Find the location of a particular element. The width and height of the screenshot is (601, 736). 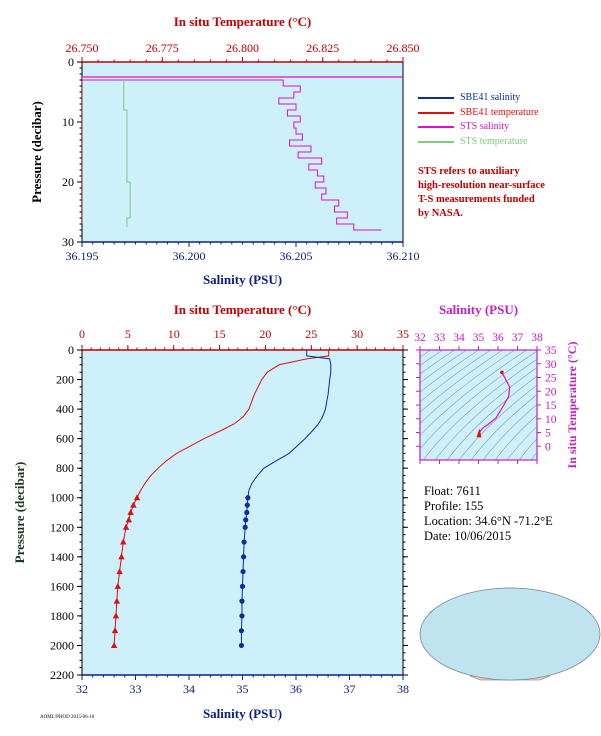

plot2-y-axis-label: Pressure (decibar) is located at coordinates (19, 513).